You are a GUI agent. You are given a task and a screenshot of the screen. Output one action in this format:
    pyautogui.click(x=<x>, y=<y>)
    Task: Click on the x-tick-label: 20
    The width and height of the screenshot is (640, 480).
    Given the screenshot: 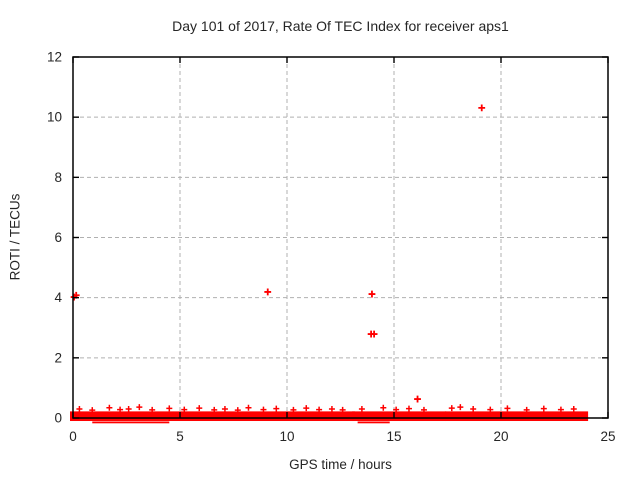 What is the action you would take?
    pyautogui.click(x=500, y=436)
    